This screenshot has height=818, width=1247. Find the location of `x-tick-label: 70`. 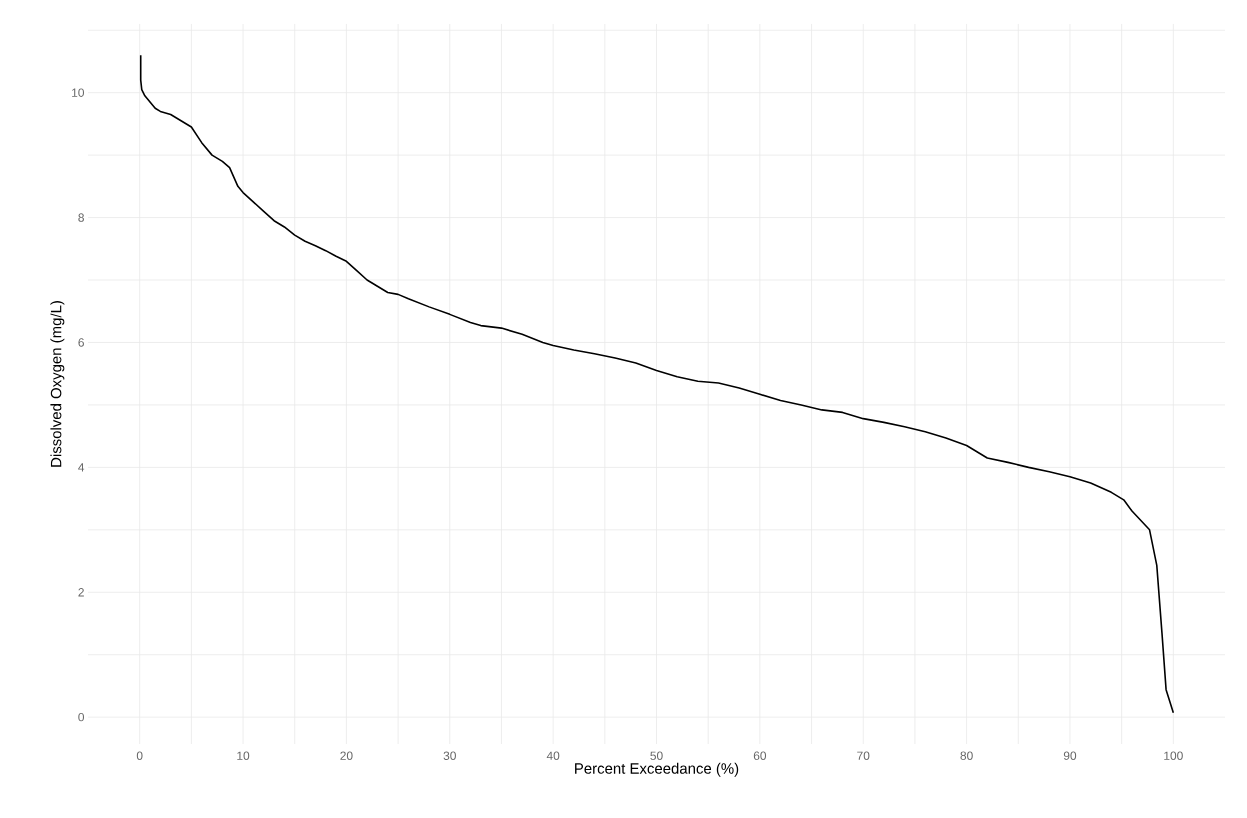

x-tick-label: 70 is located at coordinates (863, 755).